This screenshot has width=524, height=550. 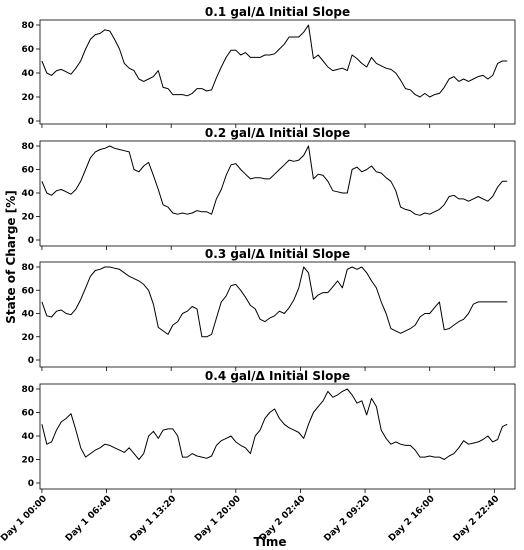 I want to click on x-tick-label: Day 2 22:40, so click(x=477, y=519).